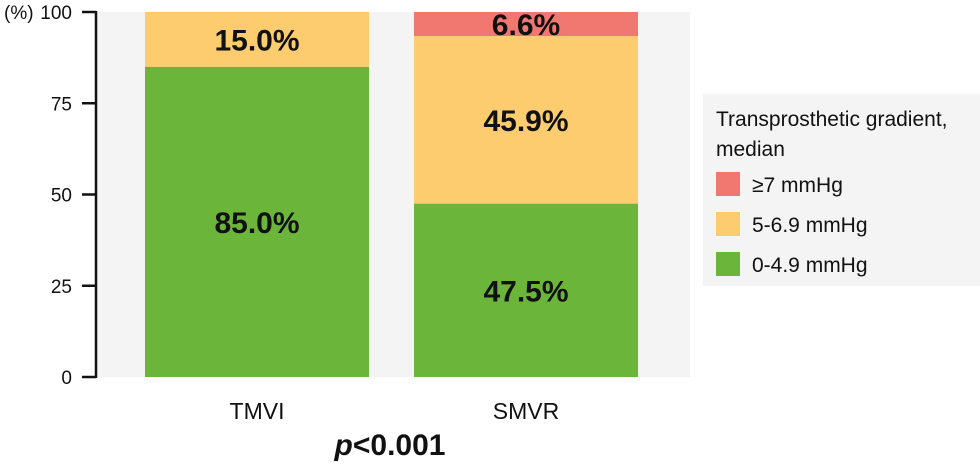 The height and width of the screenshot is (475, 980). Describe the element at coordinates (797, 185) in the screenshot. I see `legend-item-label: ≥7 mmHg` at that location.